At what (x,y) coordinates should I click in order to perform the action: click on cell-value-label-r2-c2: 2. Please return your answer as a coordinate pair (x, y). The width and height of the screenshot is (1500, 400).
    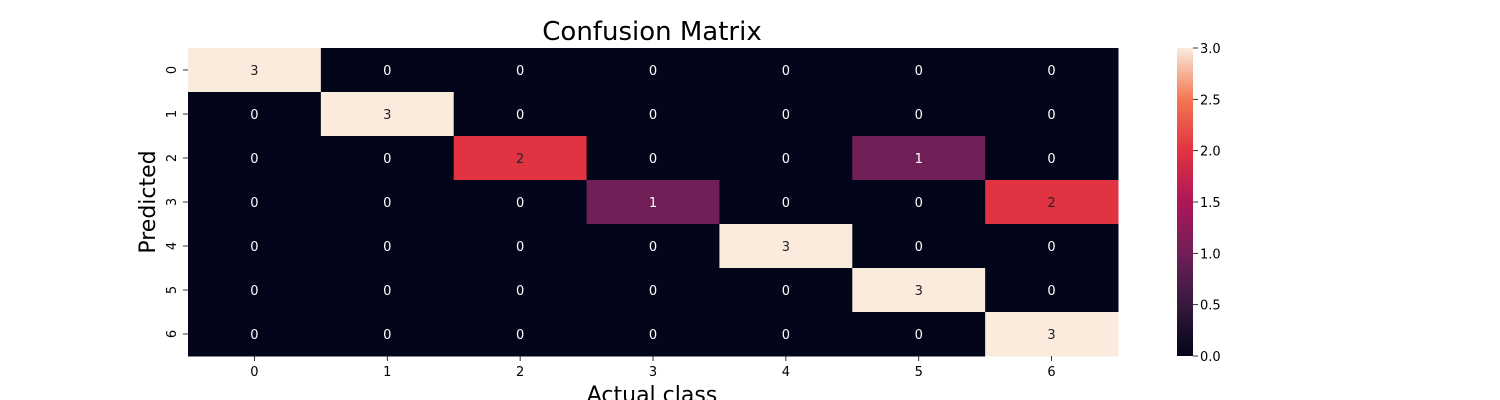
    Looking at the image, I should click on (520, 159).